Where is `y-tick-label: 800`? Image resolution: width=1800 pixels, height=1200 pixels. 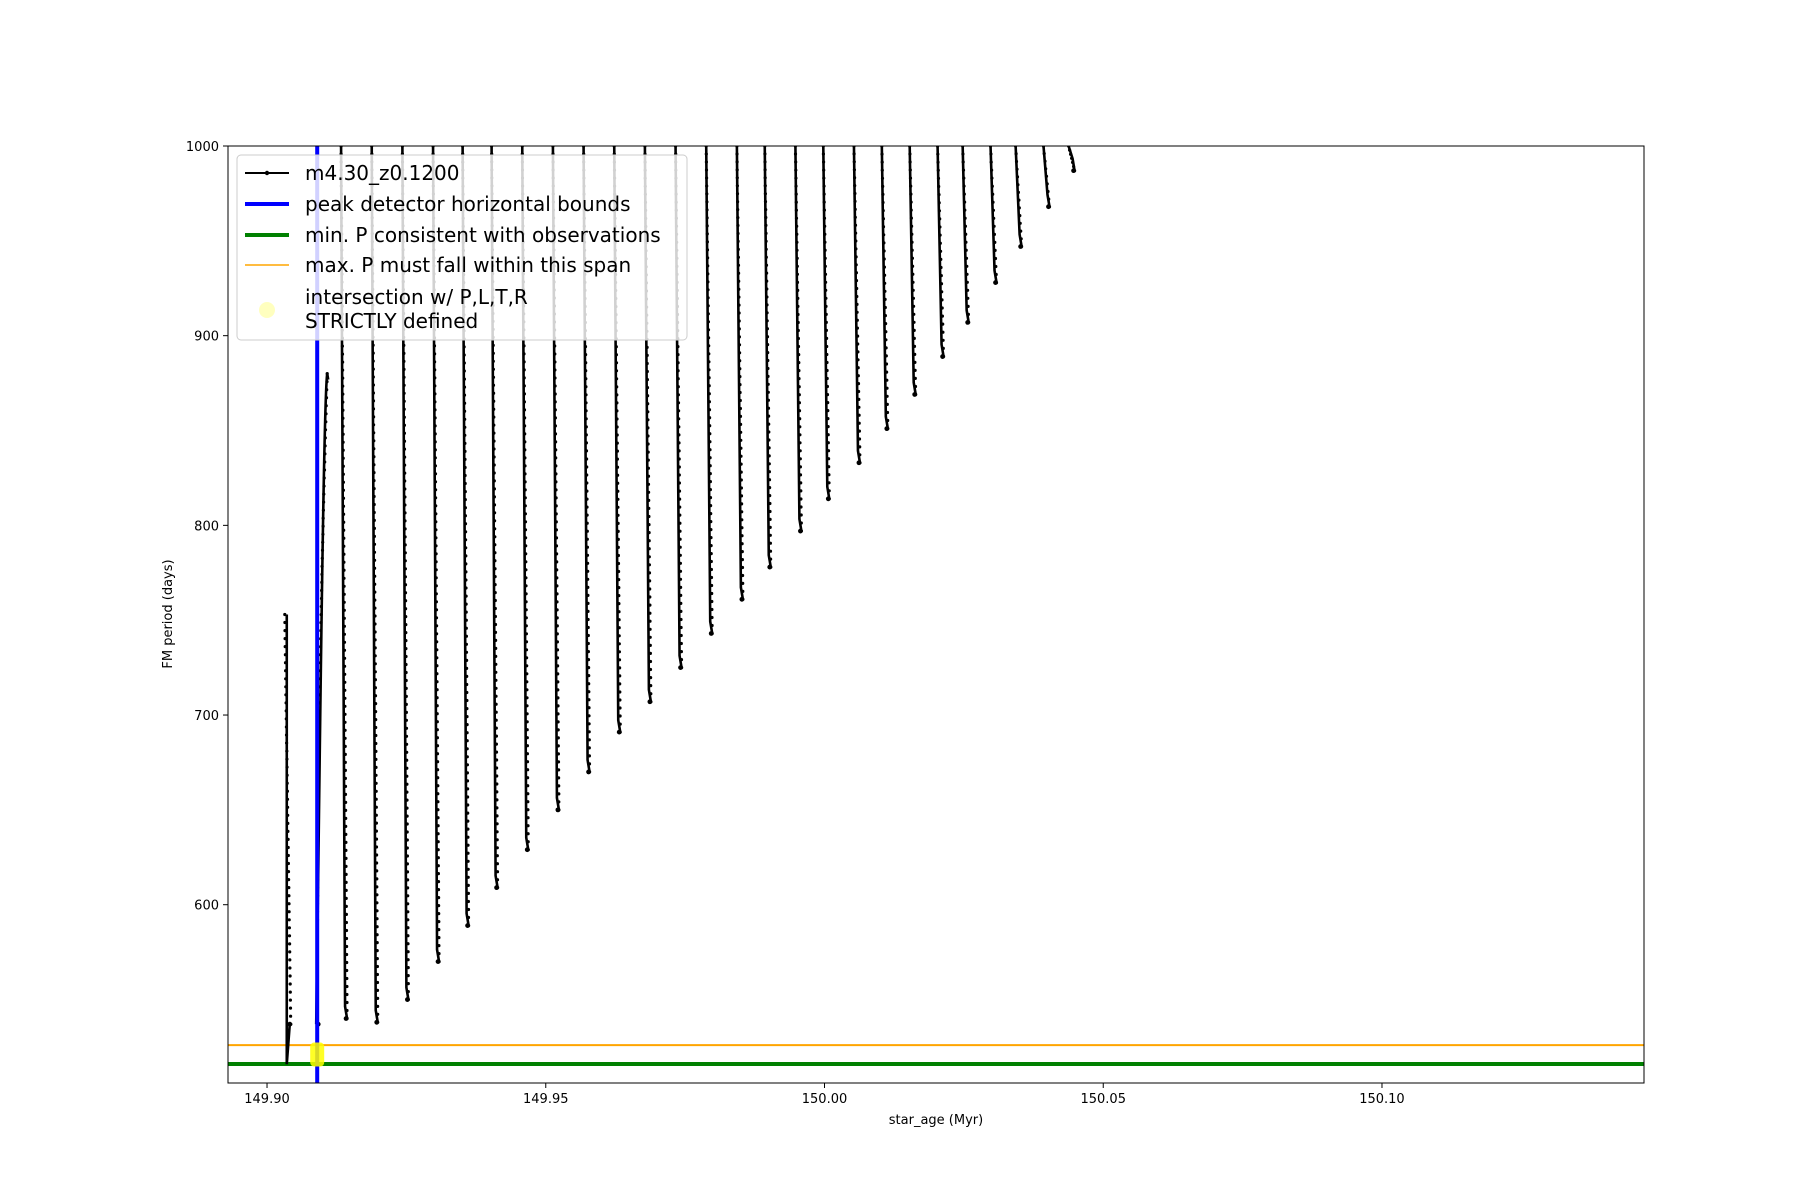
y-tick-label: 800 is located at coordinates (206, 526).